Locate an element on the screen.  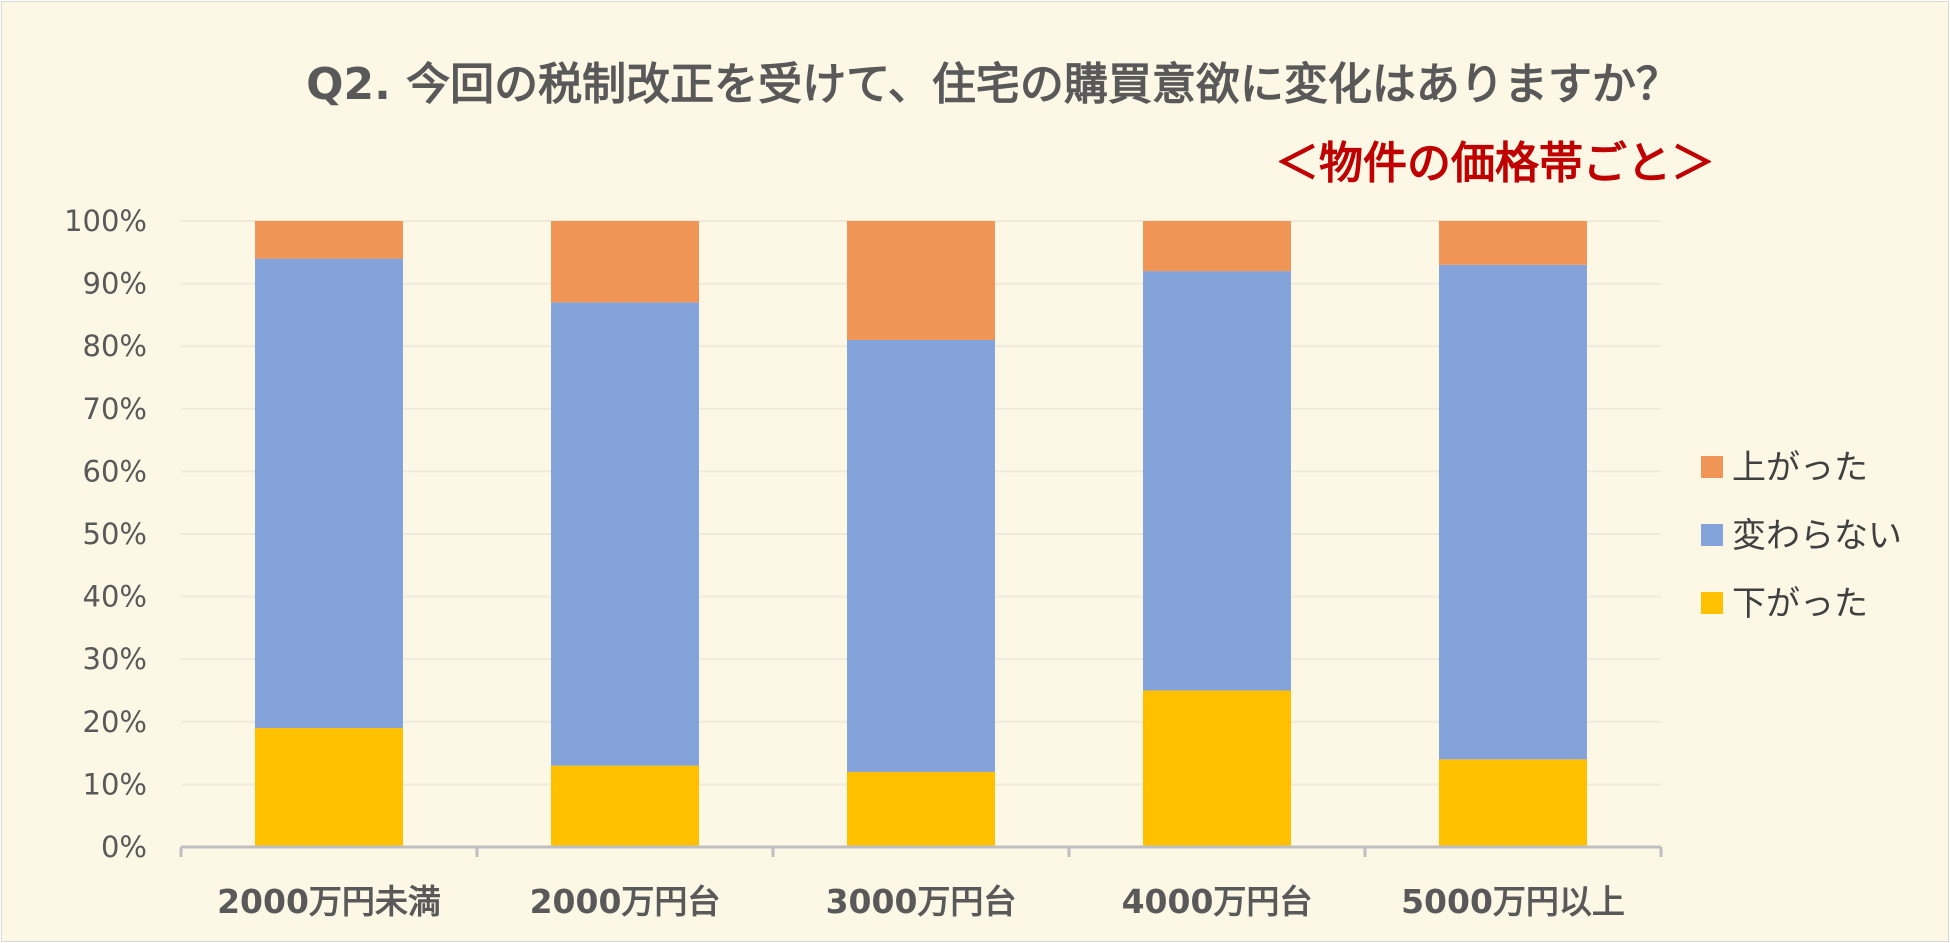
y-axis-ticks: 0% 10% 20% 30% 40% 50% 60% 70% 80% 90% 100% is located at coordinates (105, 534).